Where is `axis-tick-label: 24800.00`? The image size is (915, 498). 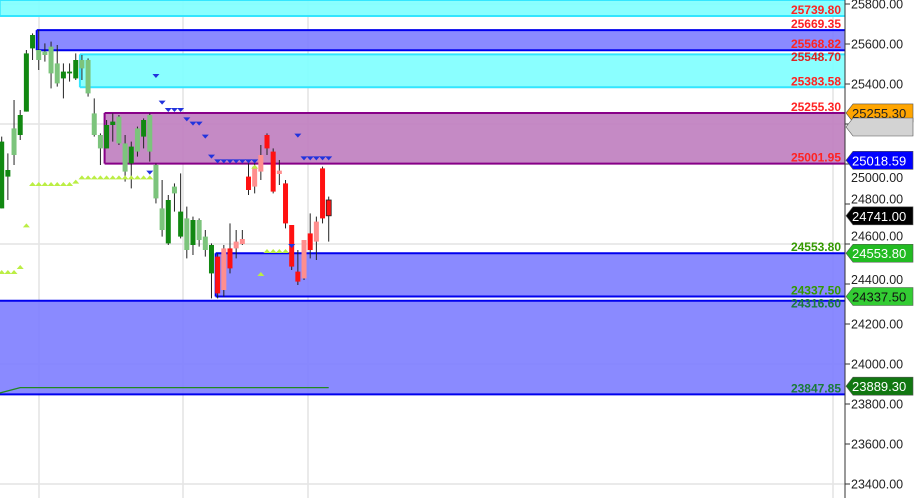
axis-tick-label: 24800.00 is located at coordinates (877, 199).